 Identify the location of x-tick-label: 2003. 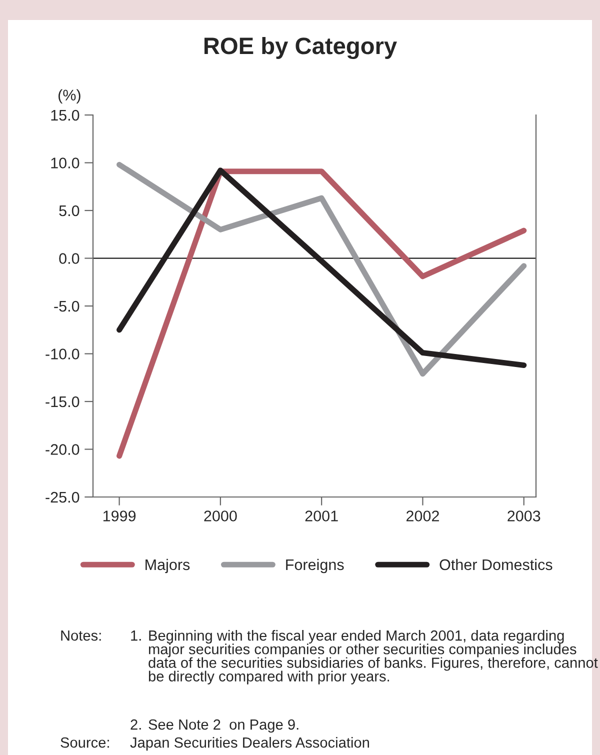
(524, 516).